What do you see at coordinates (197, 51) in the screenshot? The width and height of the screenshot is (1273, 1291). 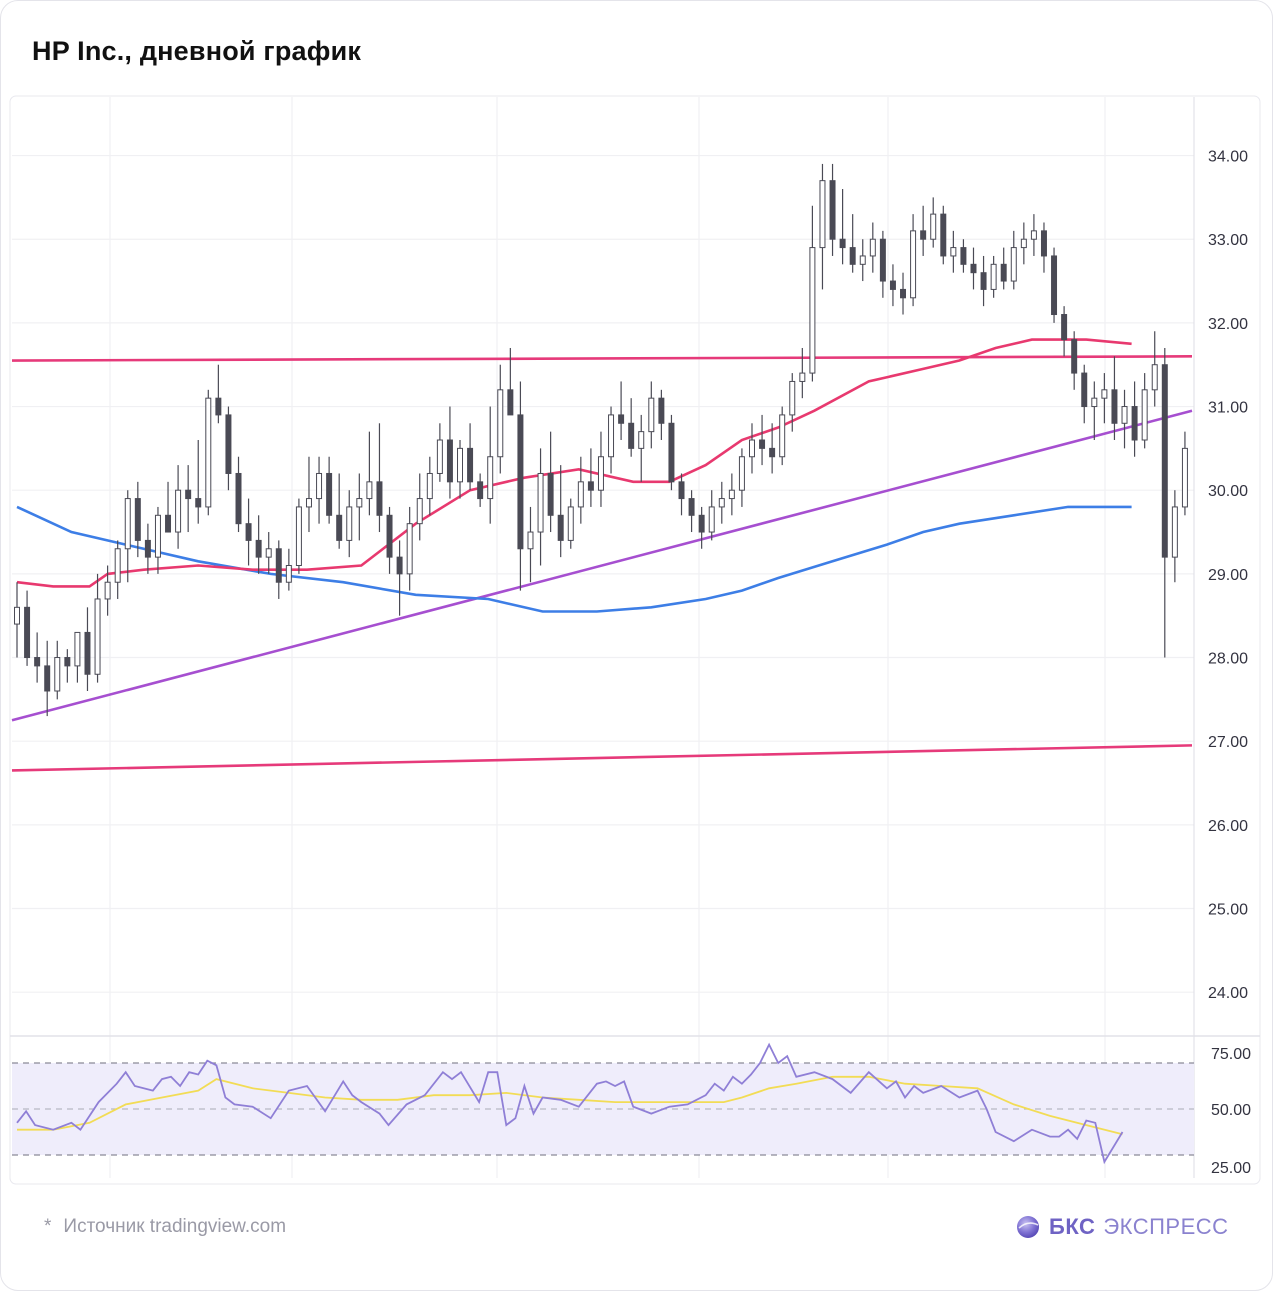 I see `chart-title: HP Inc., дневной график` at bounding box center [197, 51].